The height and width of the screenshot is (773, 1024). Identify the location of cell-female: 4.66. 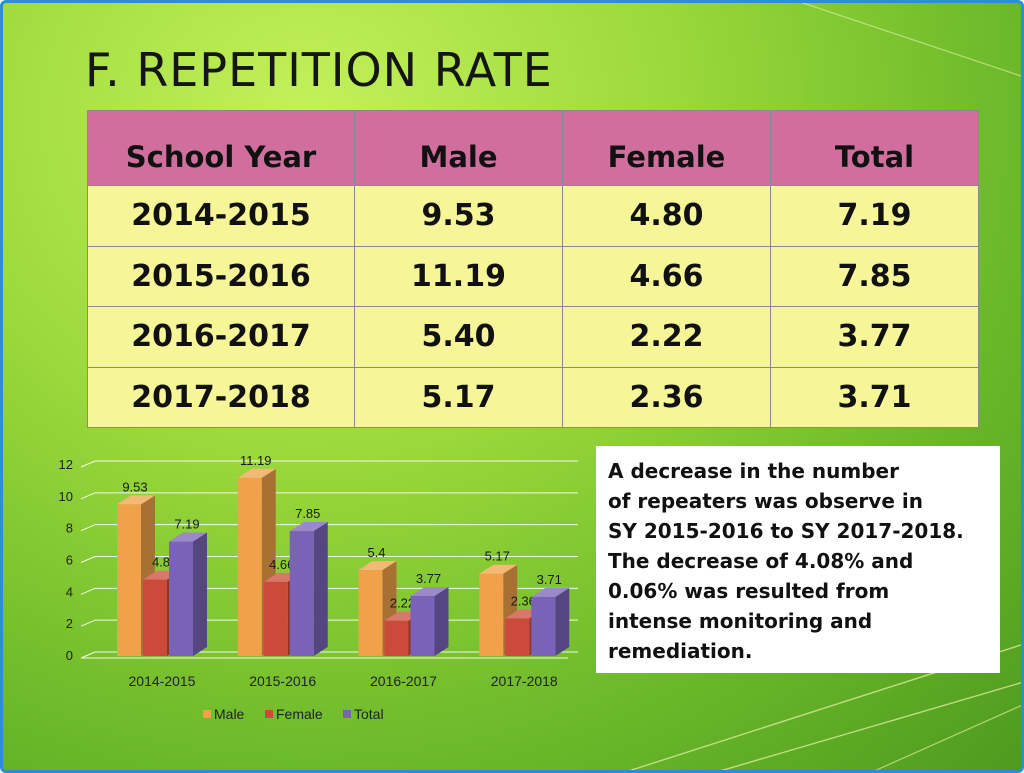
(666, 276).